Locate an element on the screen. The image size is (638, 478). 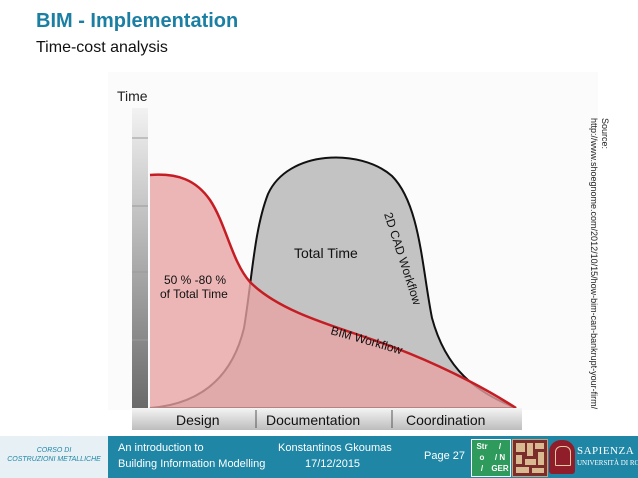
share-label-line1: 50 % -80 % is located at coordinates (195, 280).